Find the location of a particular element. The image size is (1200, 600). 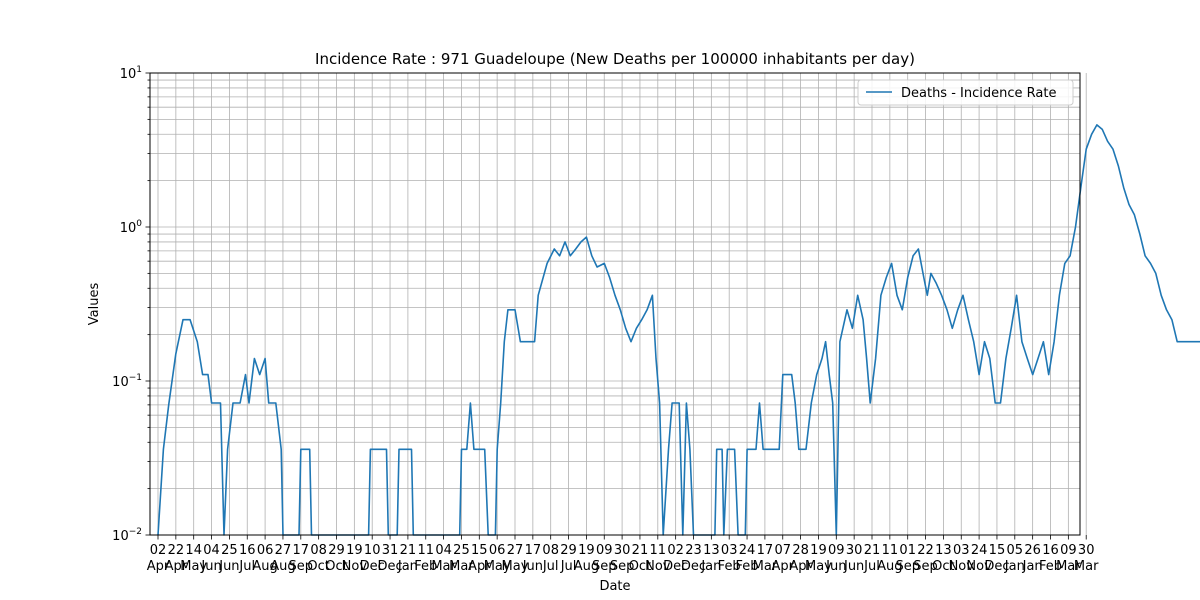

x-tick-label-day: 31 is located at coordinates (390, 550).